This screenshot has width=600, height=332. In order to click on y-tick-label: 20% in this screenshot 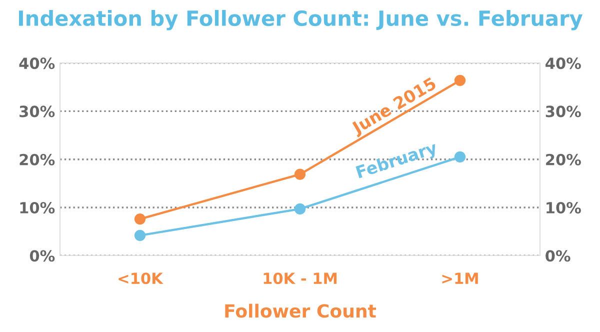, I will do `click(37, 160)`.